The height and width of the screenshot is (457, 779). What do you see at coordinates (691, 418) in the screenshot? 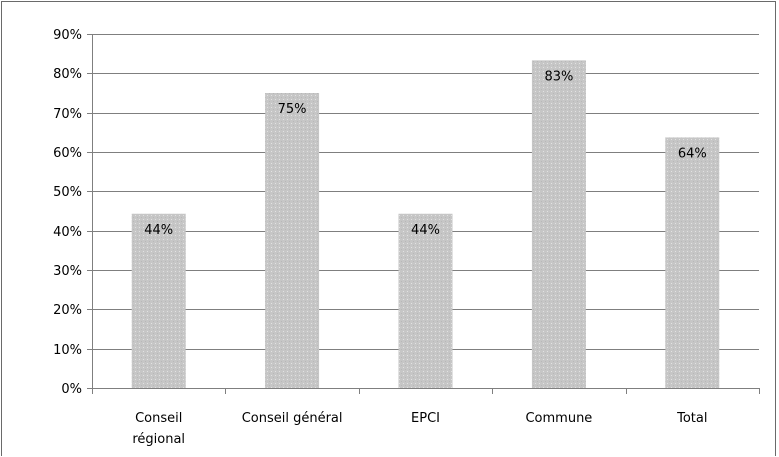
I see `x-tick-label: Total` at bounding box center [691, 418].